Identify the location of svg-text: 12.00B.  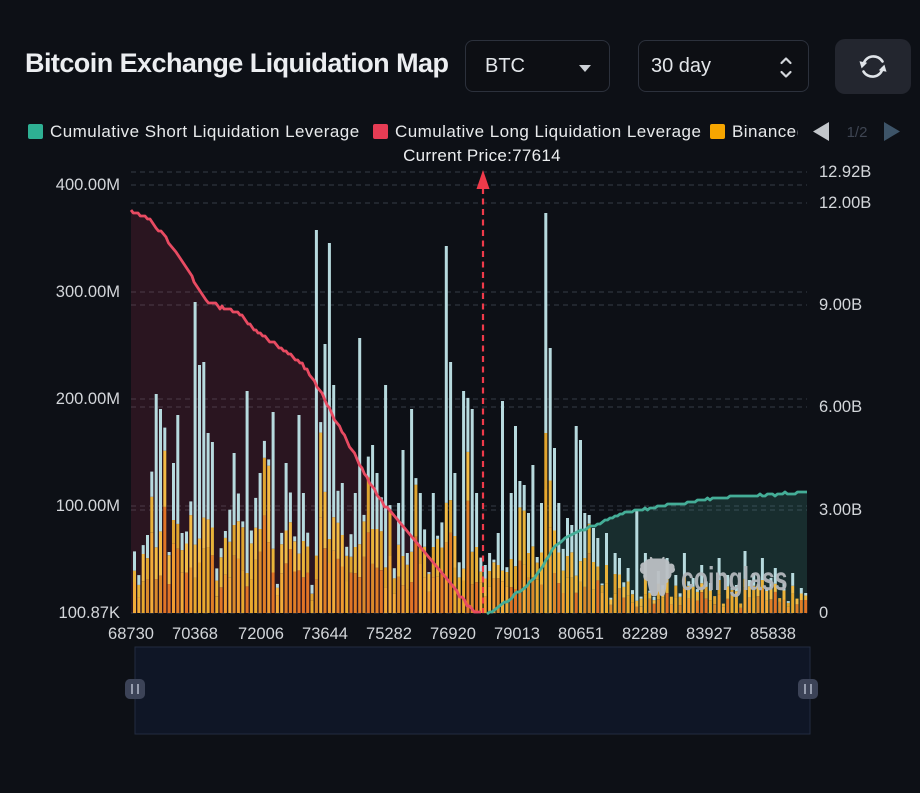
(845, 203).